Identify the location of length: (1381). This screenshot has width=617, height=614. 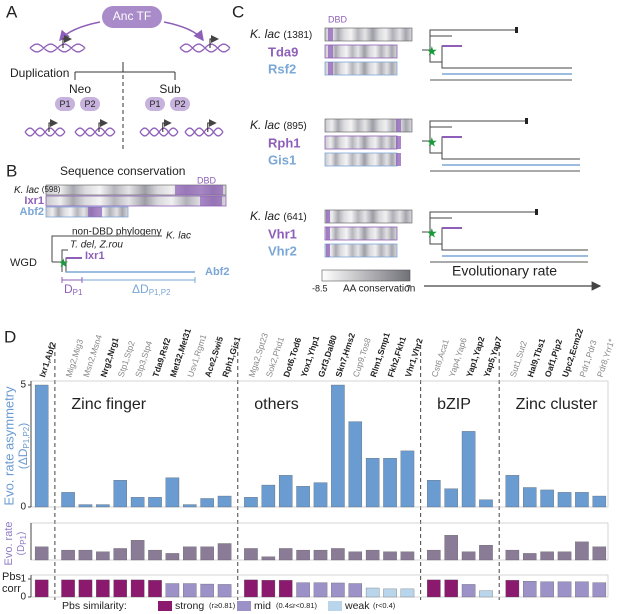
(297, 35).